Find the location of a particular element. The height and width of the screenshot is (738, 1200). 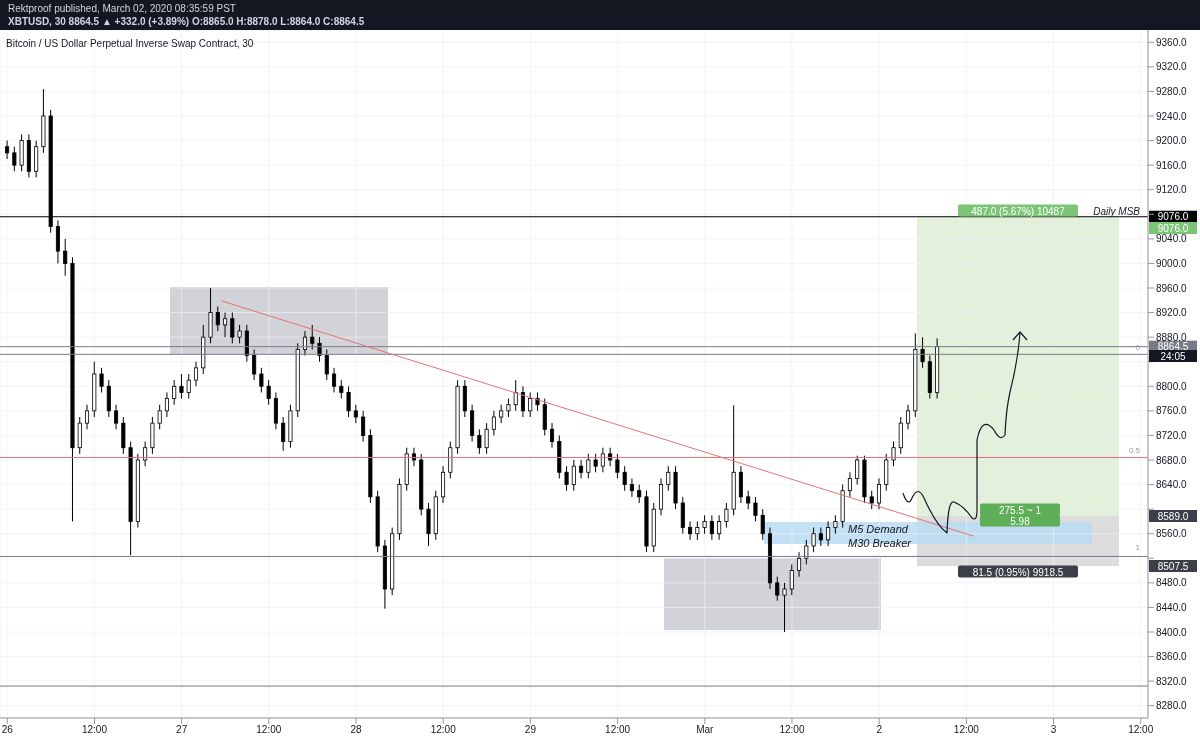

y-tick-label: 8360.0 is located at coordinates (1172, 657).